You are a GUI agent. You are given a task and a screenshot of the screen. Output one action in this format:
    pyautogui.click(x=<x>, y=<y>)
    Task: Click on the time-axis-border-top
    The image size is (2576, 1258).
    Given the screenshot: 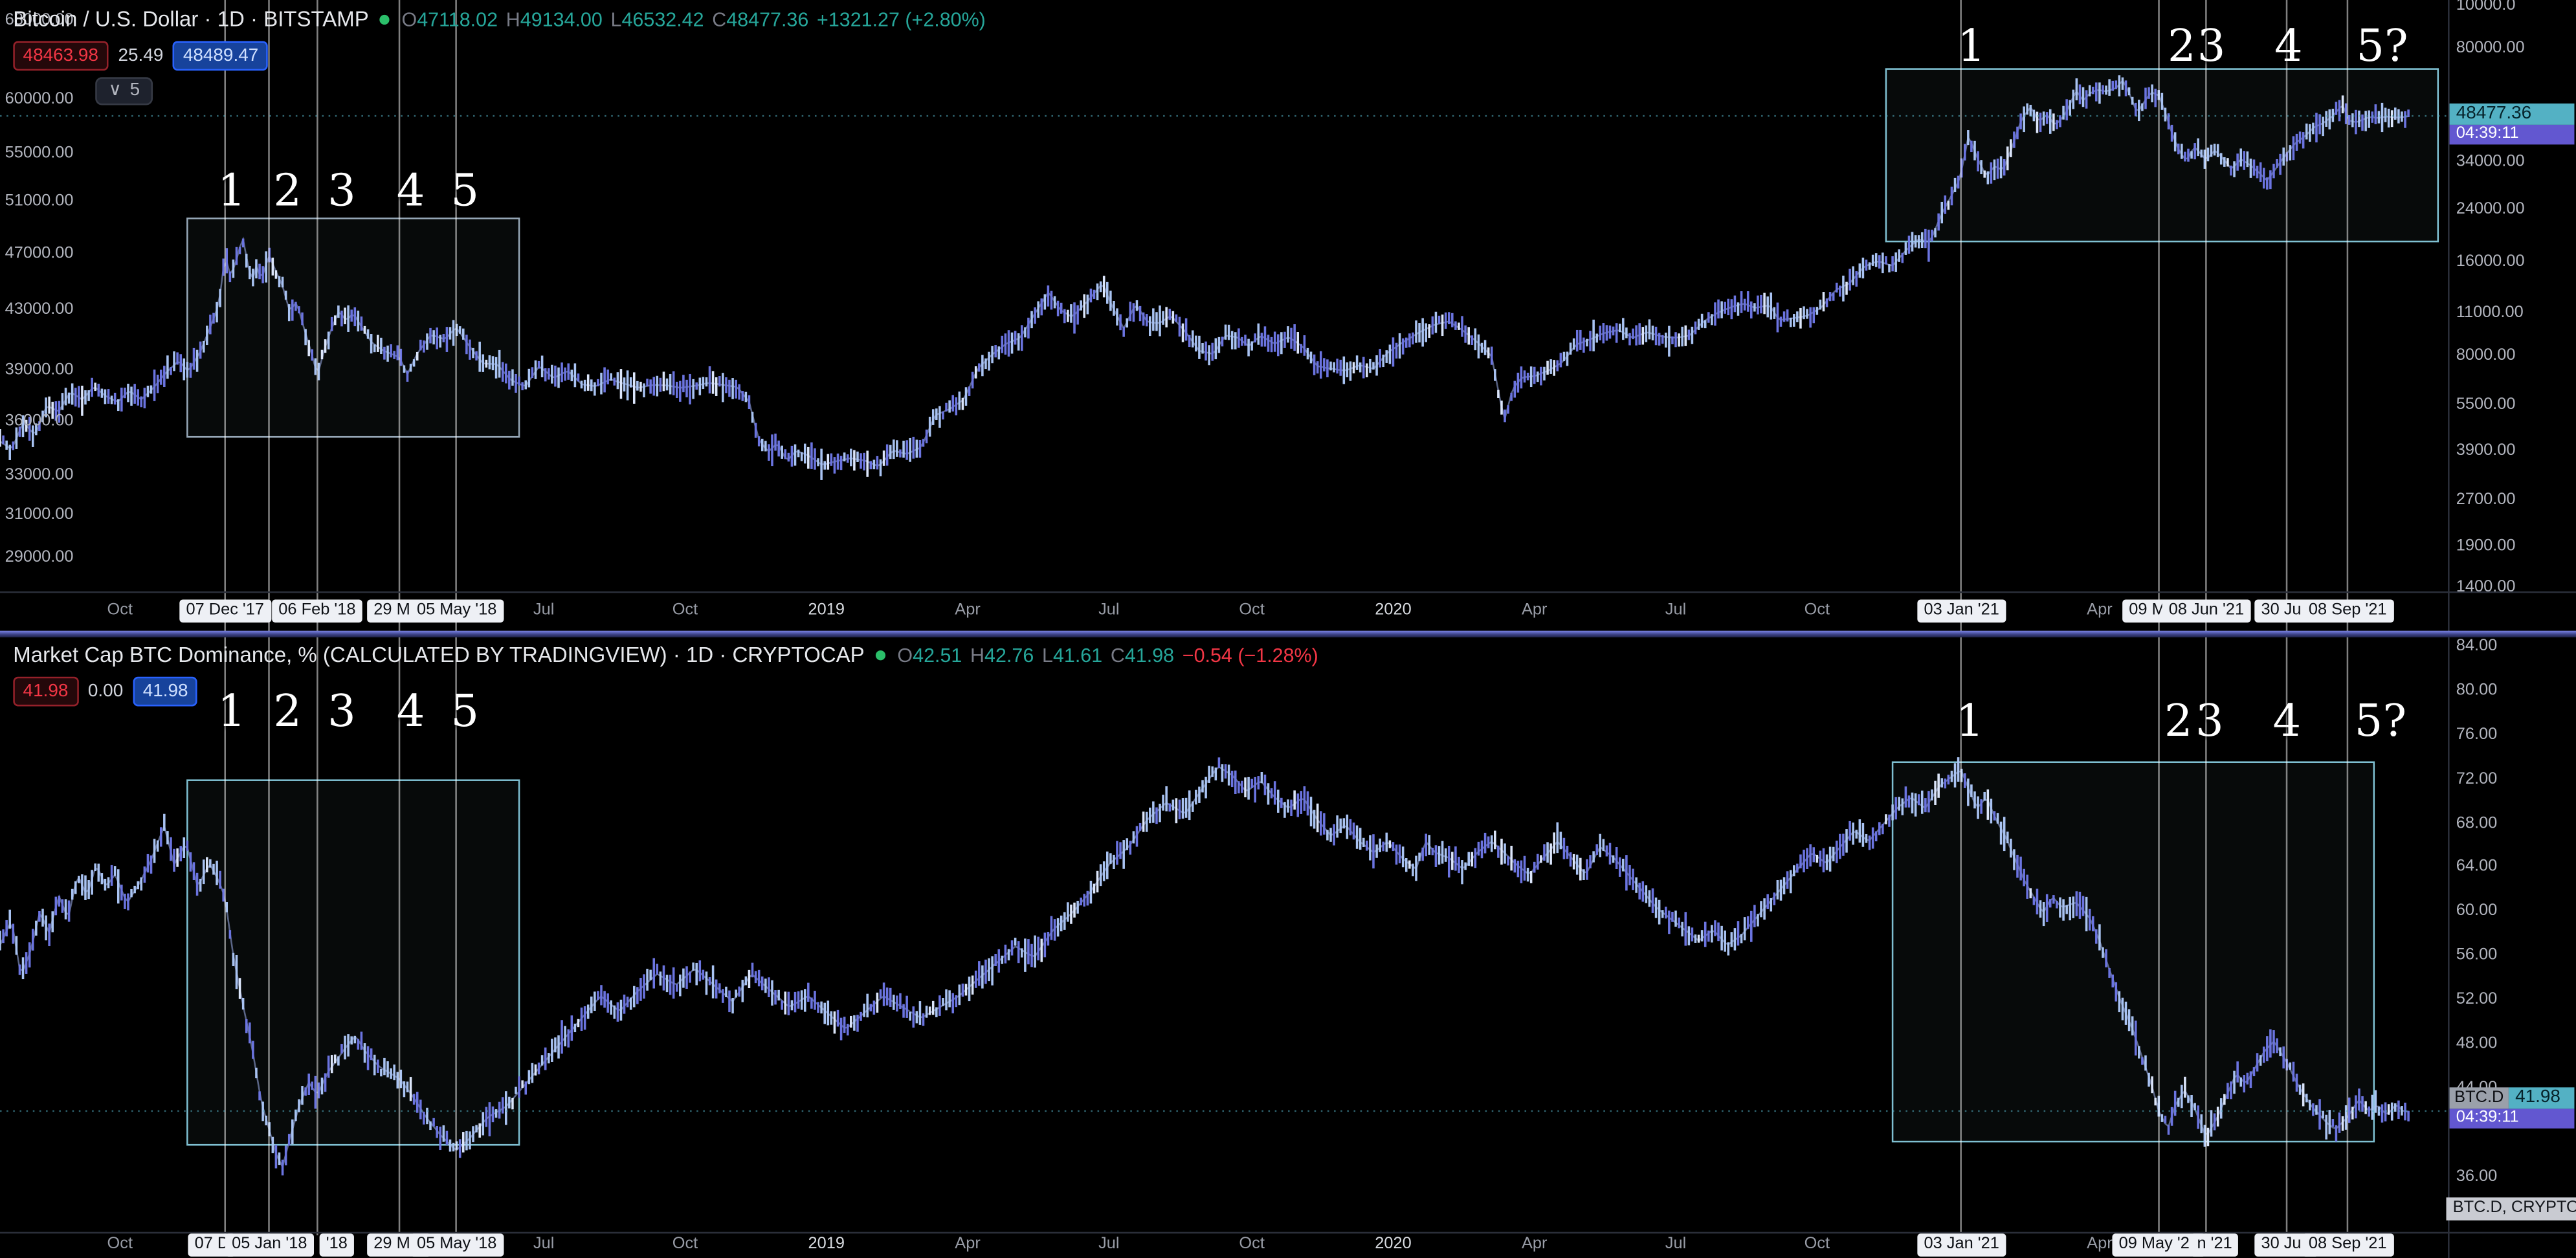 What is the action you would take?
    pyautogui.click(x=1288, y=592)
    